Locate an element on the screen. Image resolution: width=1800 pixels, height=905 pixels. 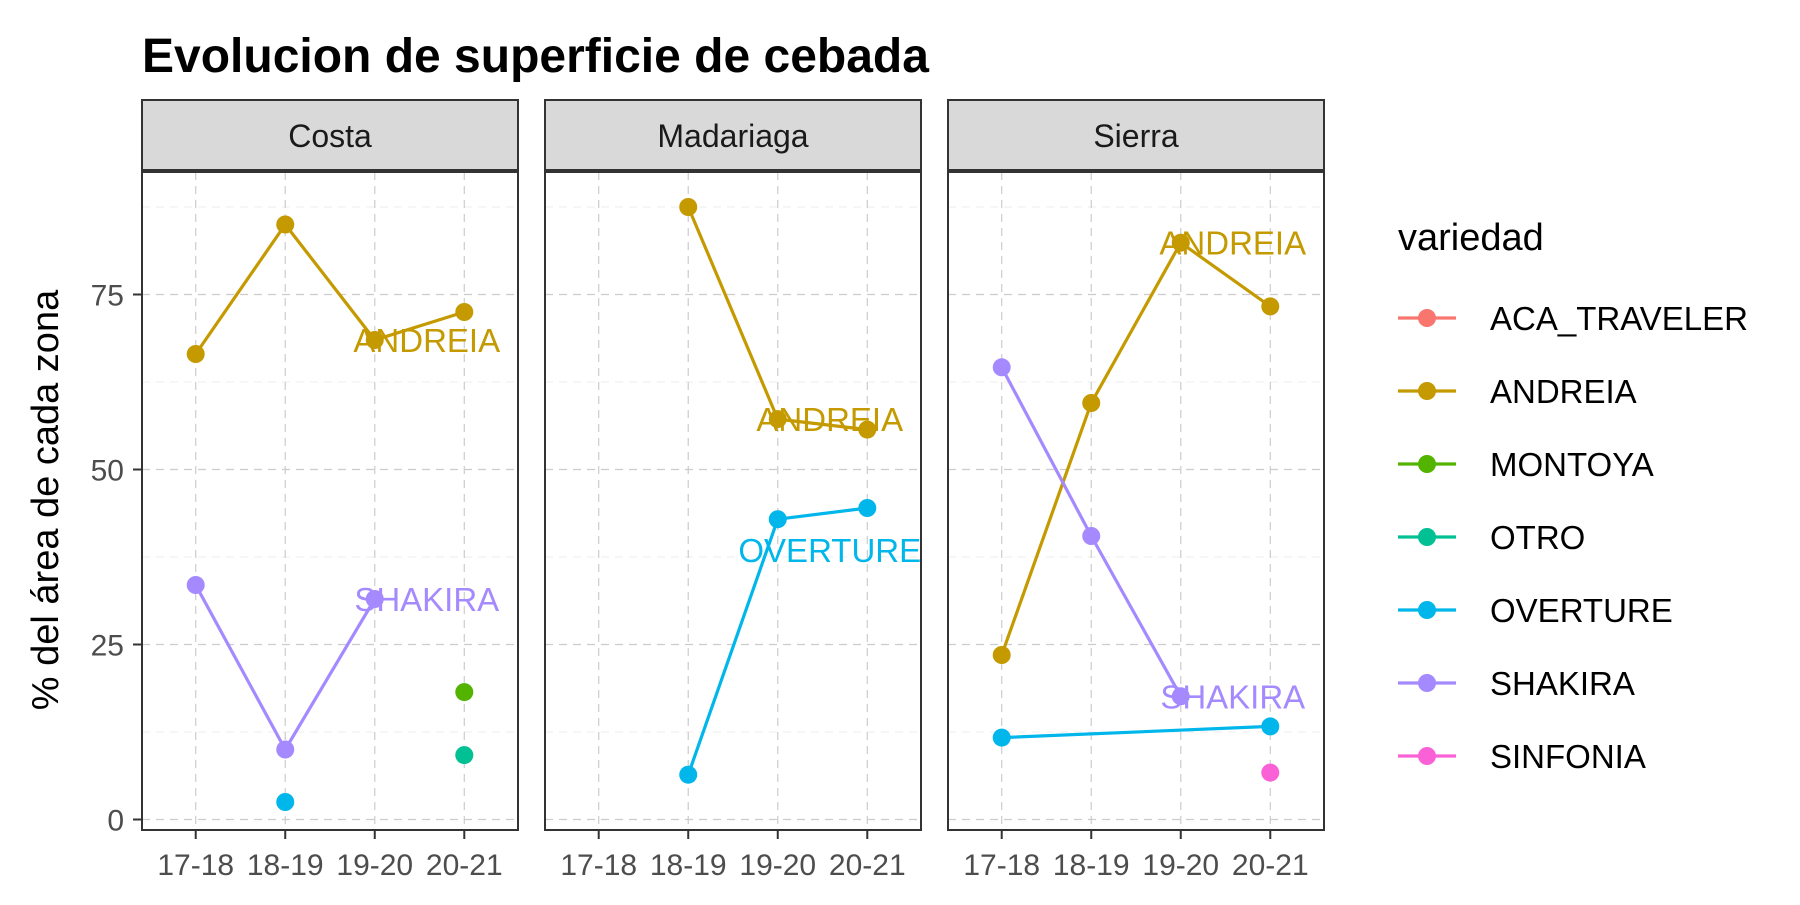
series-montoya is located at coordinates (464, 692).